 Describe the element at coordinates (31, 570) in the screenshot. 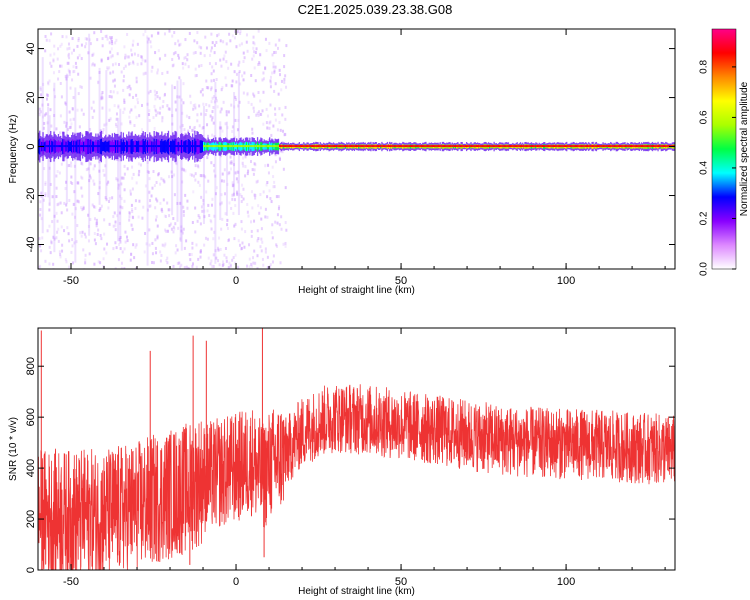

I see `snr-y-tick-label: 0` at that location.